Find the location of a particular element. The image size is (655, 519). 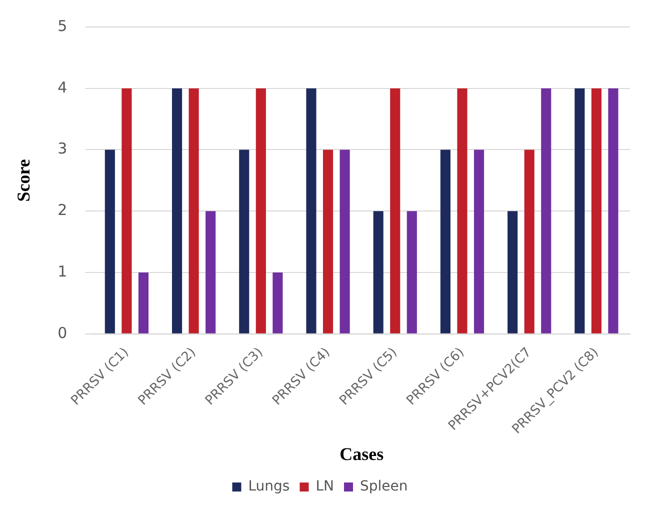

y-tick-label: 0 is located at coordinates (63, 333).